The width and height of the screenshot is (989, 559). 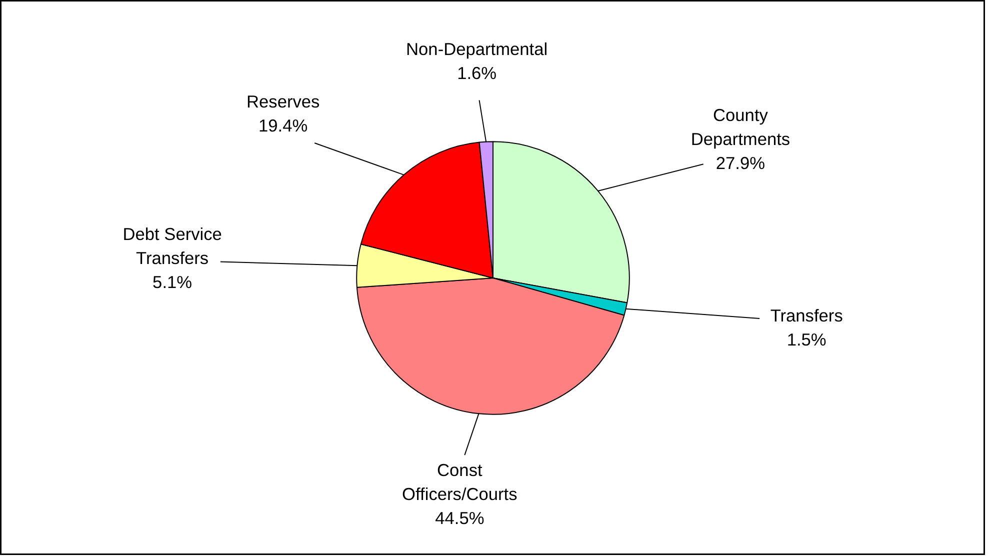 What do you see at coordinates (806, 339) in the screenshot?
I see `data-label: 1.5%` at bounding box center [806, 339].